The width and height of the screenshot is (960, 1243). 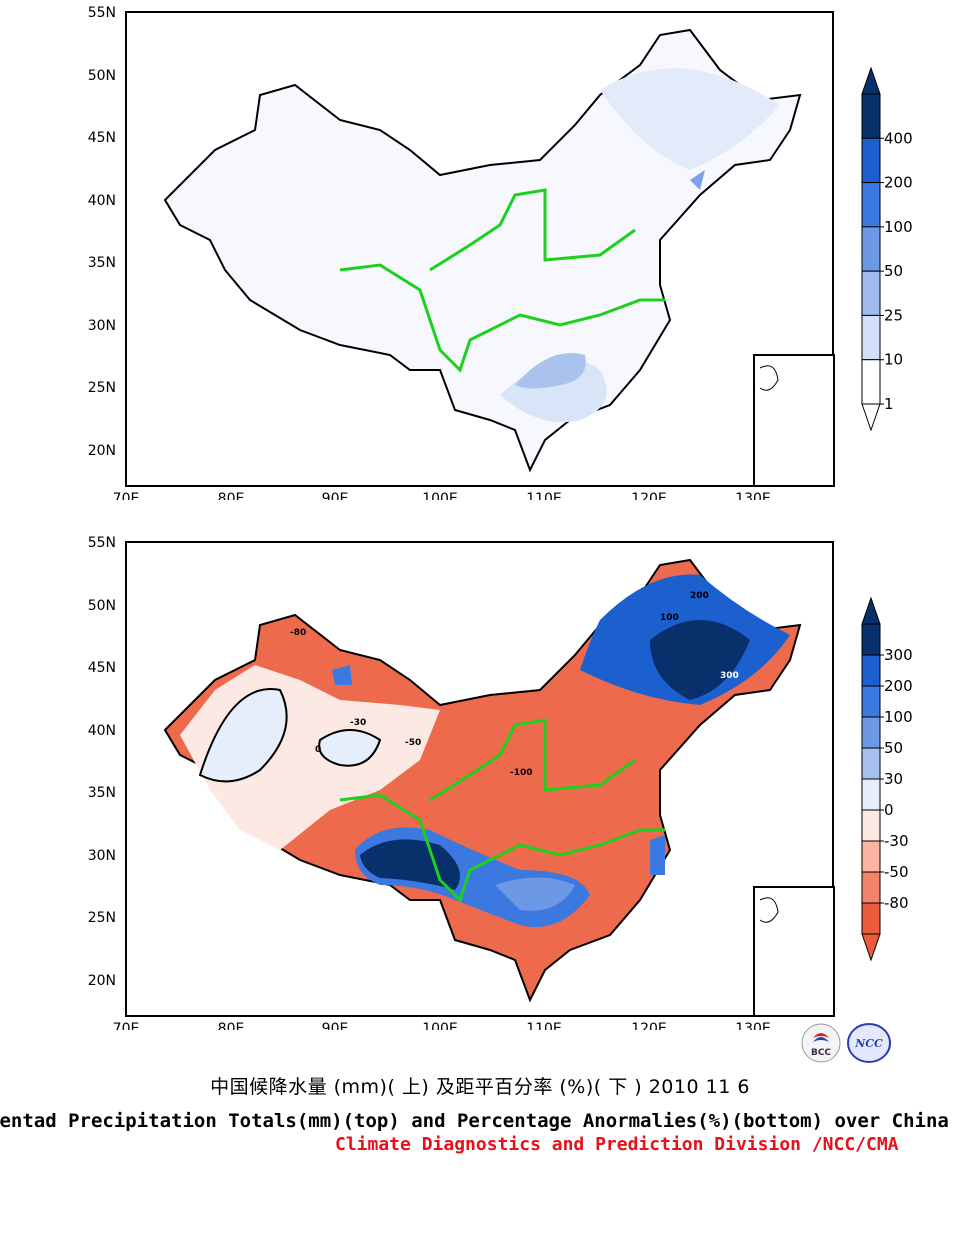 What do you see at coordinates (413, 743) in the screenshot?
I see `contour-label-neg50: -50` at bounding box center [413, 743].